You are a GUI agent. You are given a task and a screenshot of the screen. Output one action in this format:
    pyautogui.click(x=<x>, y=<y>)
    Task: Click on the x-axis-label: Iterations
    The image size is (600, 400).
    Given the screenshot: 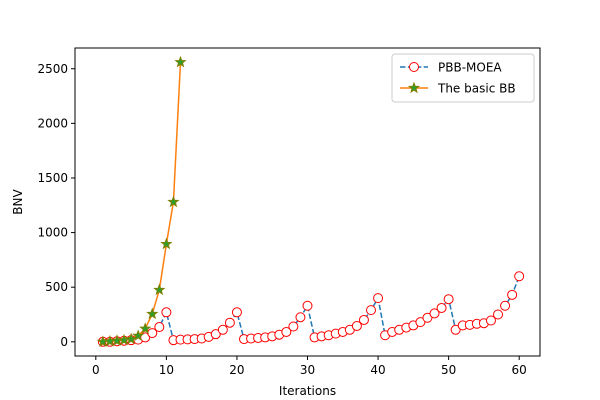 What is the action you would take?
    pyautogui.click(x=307, y=391)
    